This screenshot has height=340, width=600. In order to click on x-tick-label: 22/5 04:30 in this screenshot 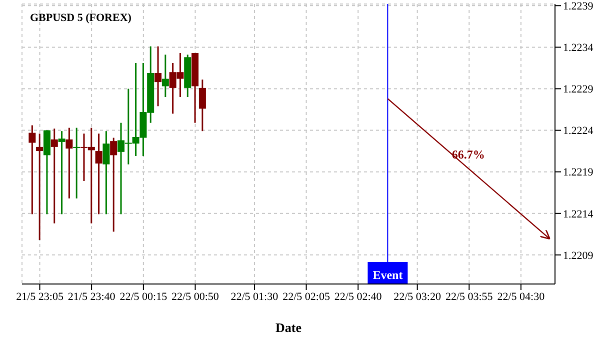, I will do `click(521, 296)`.